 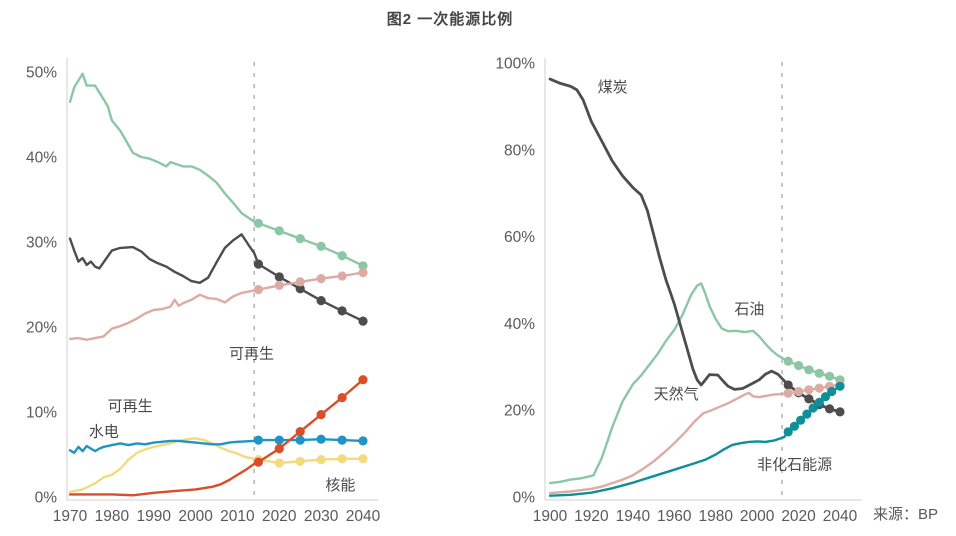 What do you see at coordinates (216, 465) in the screenshot?
I see `series-nuclear-line` at bounding box center [216, 465].